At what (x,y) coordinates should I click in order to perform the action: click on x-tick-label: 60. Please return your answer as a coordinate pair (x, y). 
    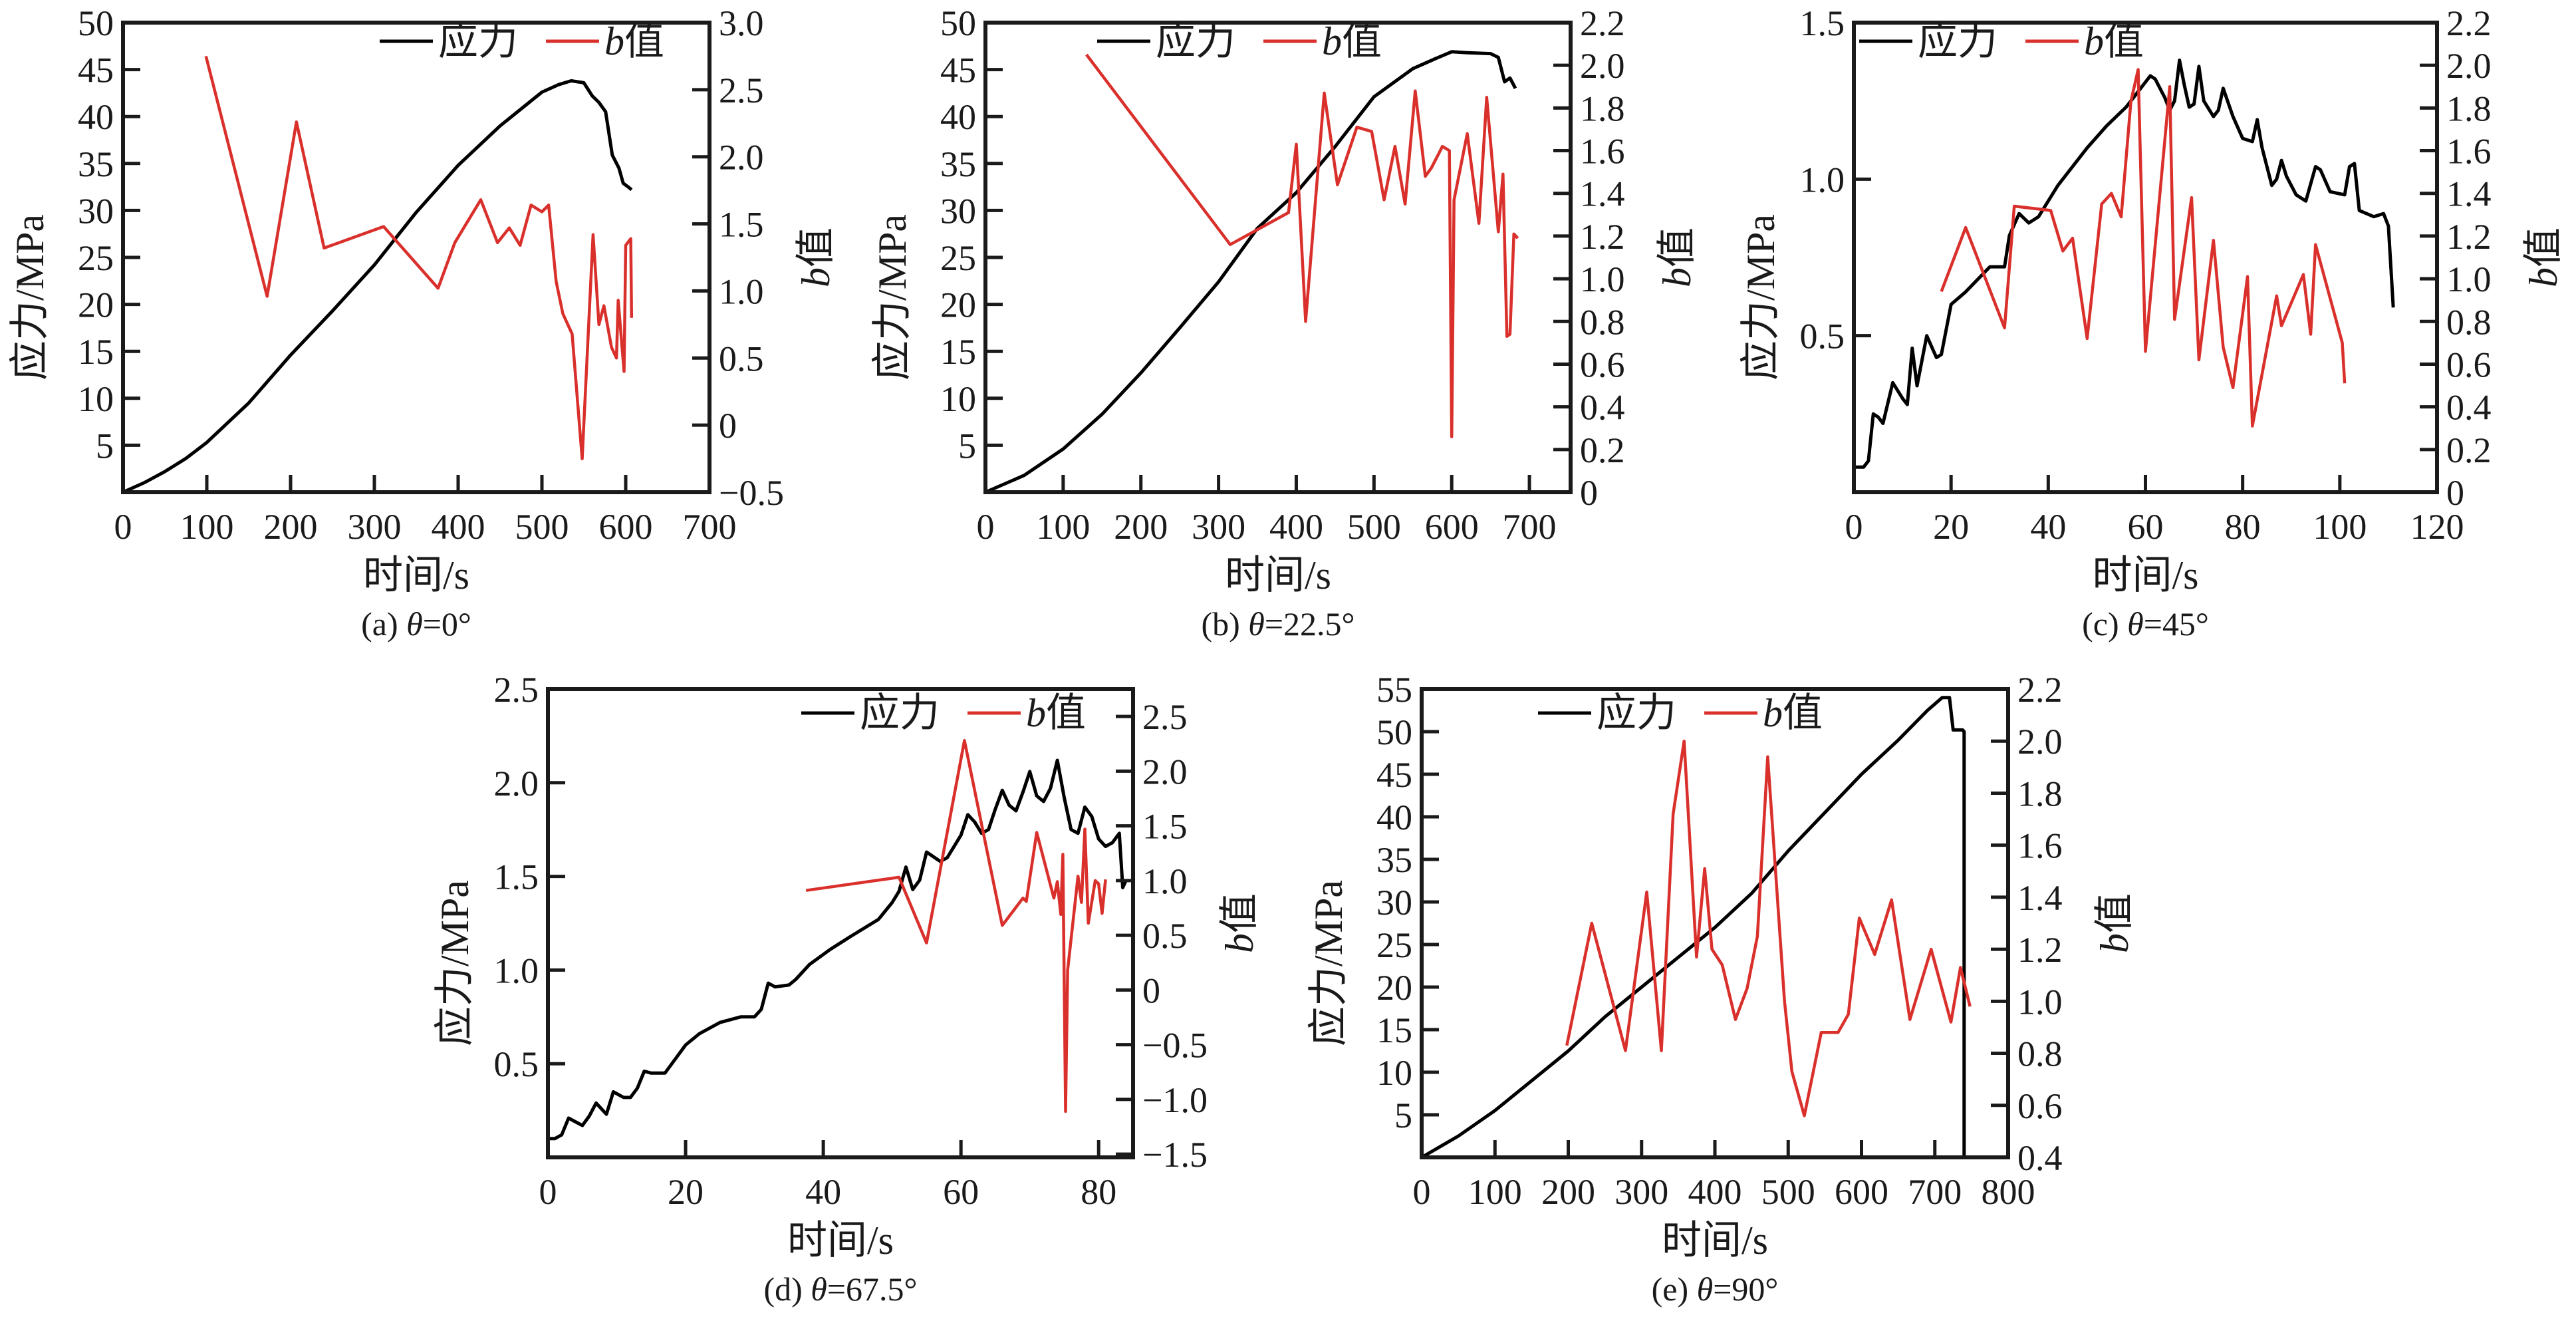
    Looking at the image, I should click on (961, 1192).